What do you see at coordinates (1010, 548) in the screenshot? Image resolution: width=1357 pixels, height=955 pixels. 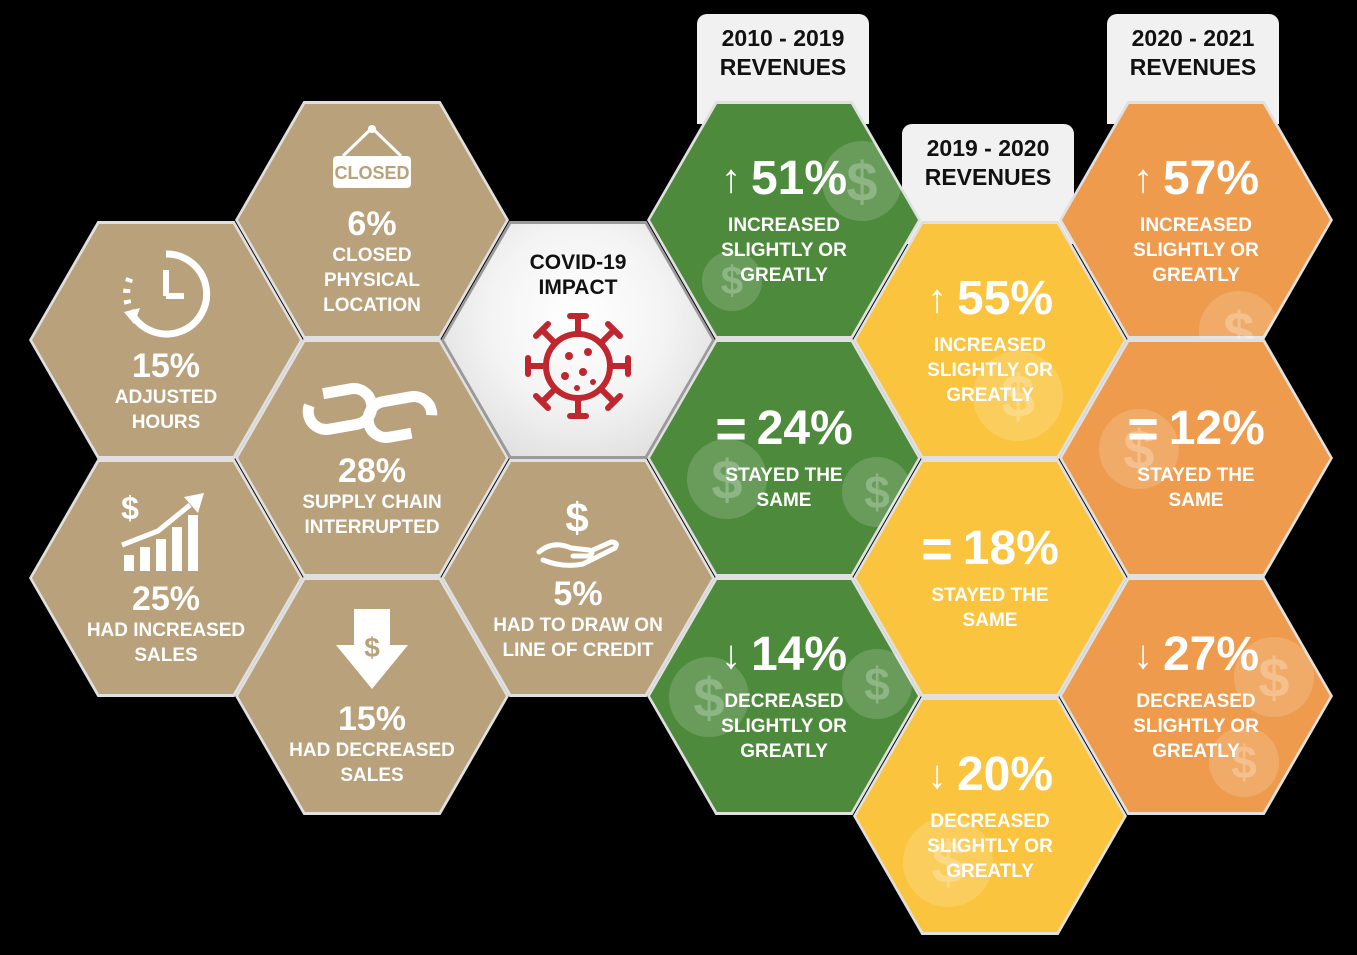 I see `revenue-percent: 18%` at bounding box center [1010, 548].